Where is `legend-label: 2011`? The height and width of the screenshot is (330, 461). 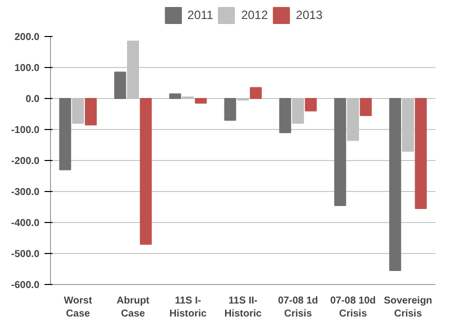 legend-label: 2011 is located at coordinates (200, 15).